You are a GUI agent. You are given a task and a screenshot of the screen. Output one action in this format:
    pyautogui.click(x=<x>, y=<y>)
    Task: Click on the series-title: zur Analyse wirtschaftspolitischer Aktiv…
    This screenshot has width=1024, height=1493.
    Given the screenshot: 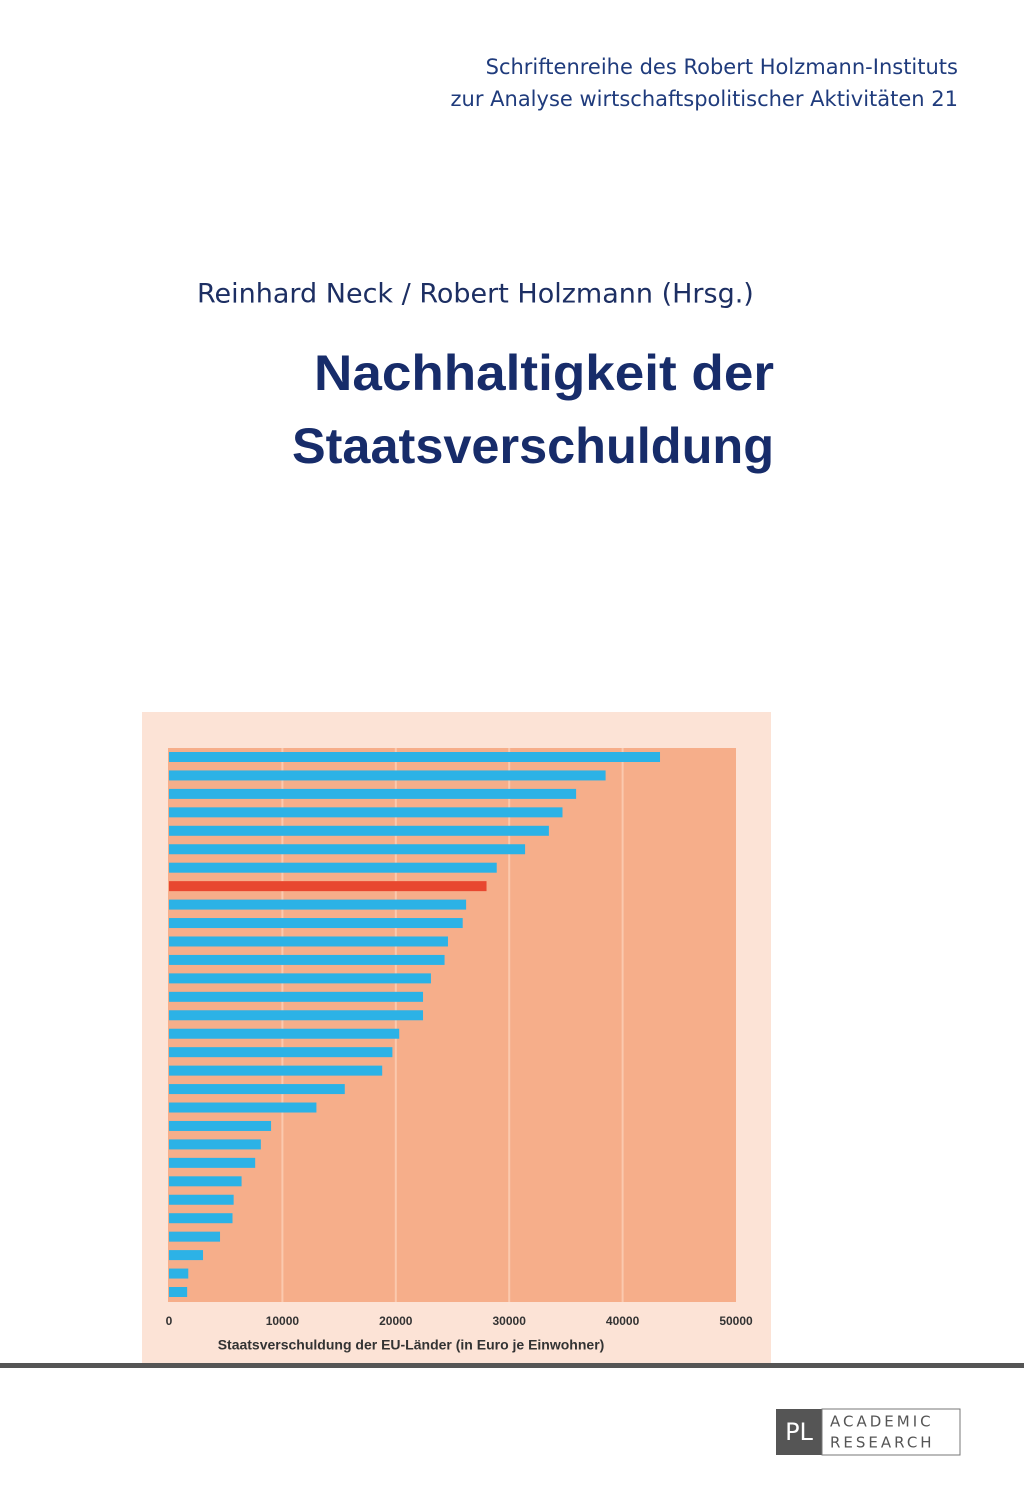 What is the action you would take?
    pyautogui.click(x=705, y=99)
    